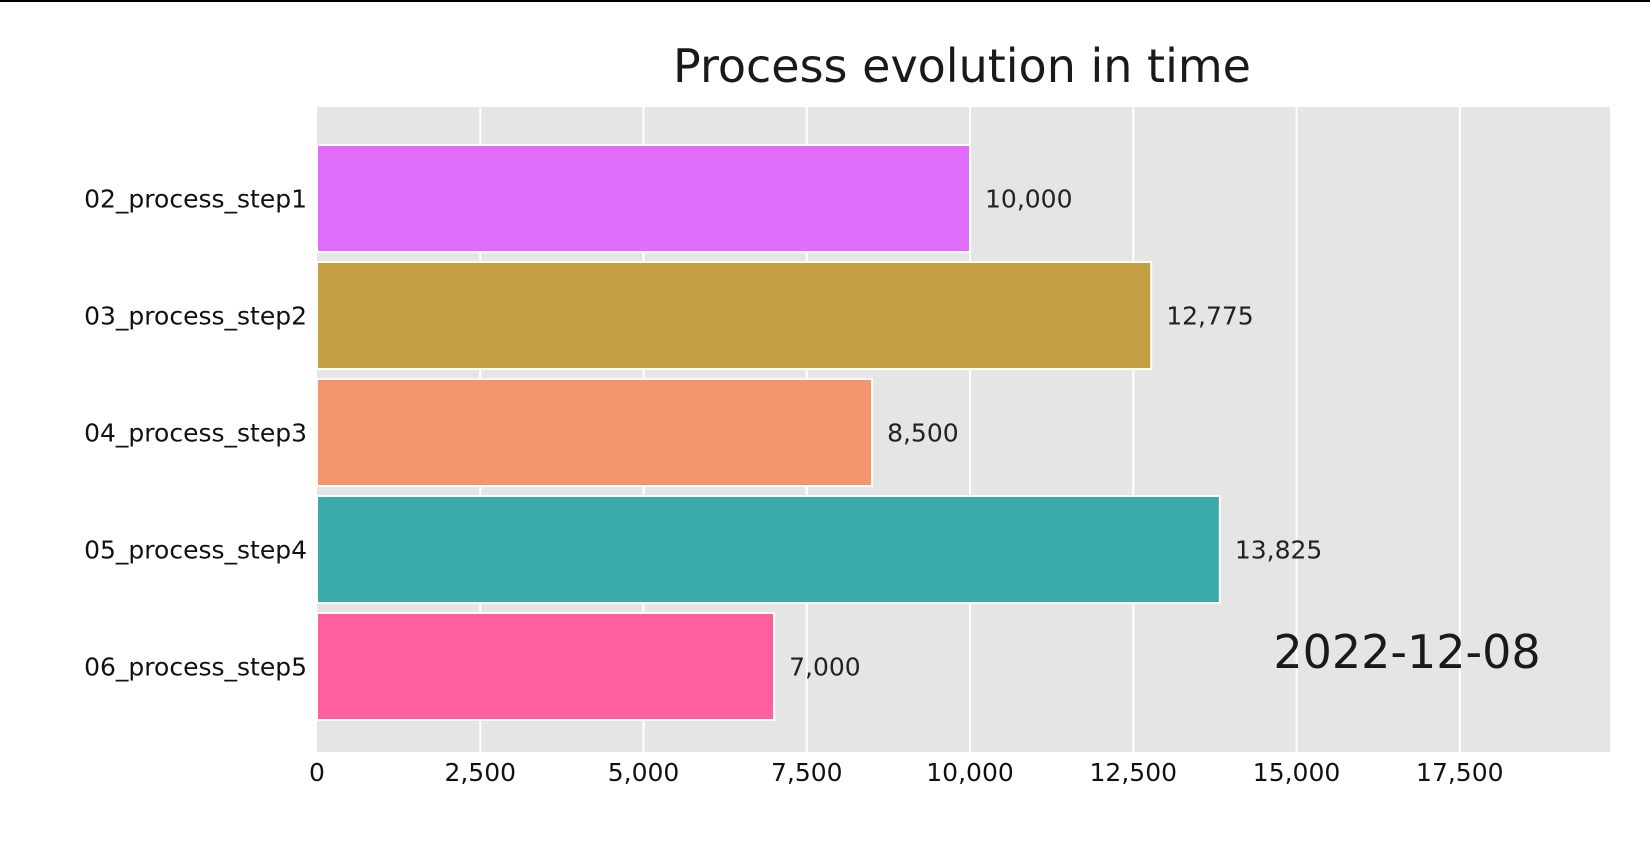 This screenshot has height=862, width=1650. Describe the element at coordinates (1278, 550) in the screenshot. I see `value-label-4: 13,825` at that location.